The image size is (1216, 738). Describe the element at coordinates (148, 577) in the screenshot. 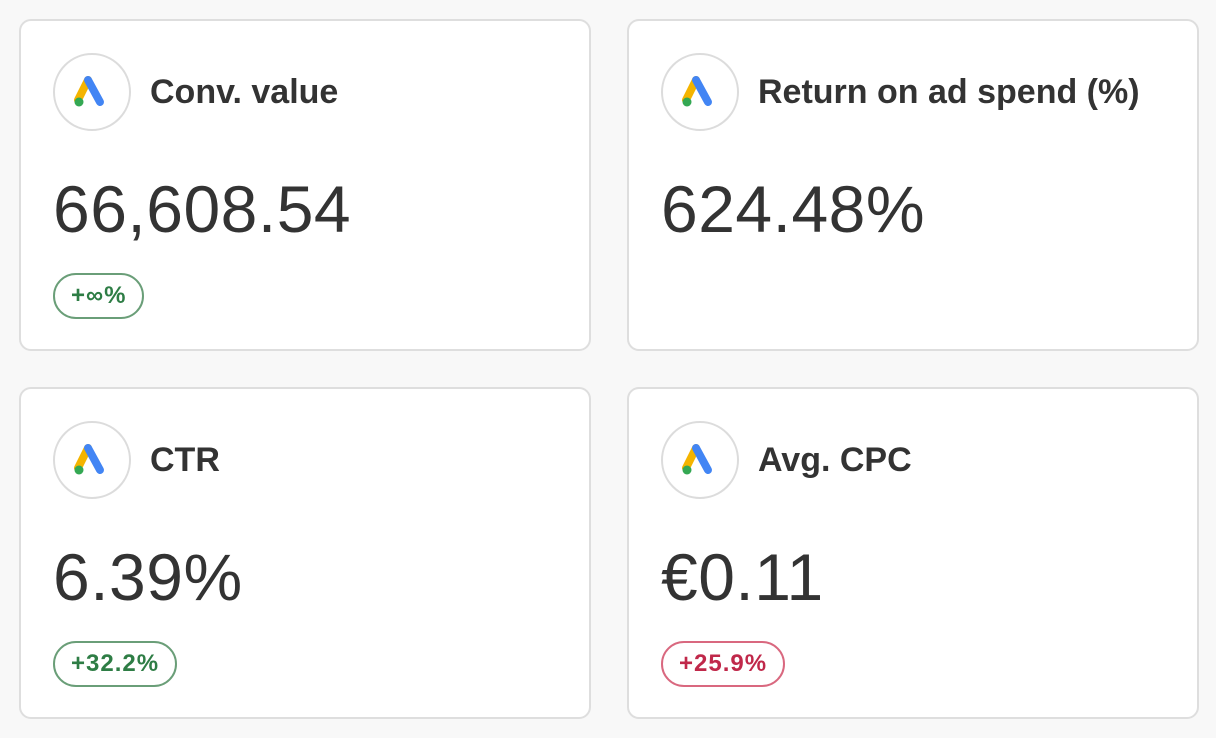

I see `metric-value: 6.39%` at that location.